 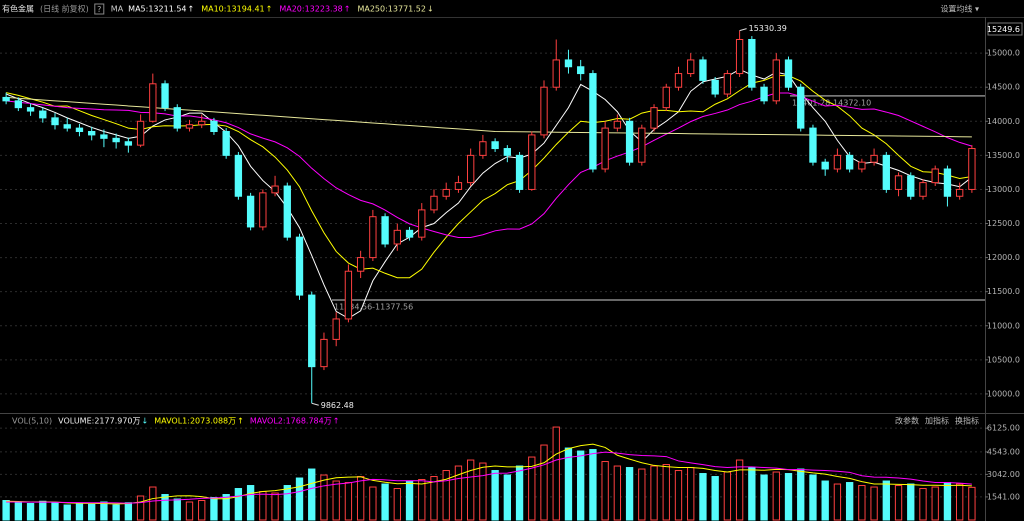 I want to click on price-tag-box, so click(x=1005, y=29).